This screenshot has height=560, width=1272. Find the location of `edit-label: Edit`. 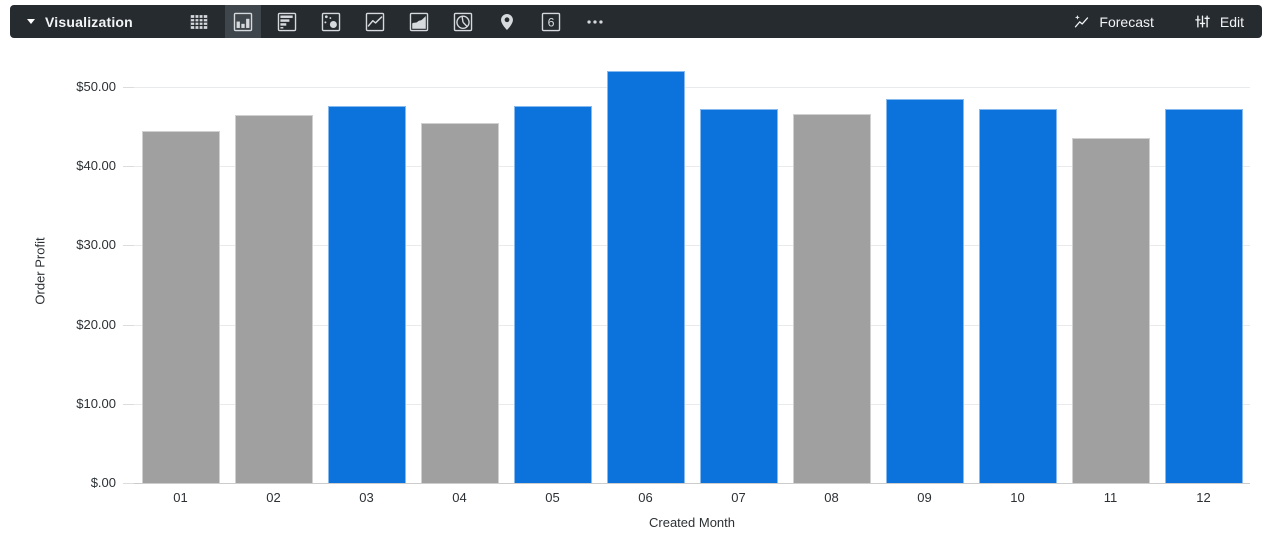

edit-label: Edit is located at coordinates (1231, 21).